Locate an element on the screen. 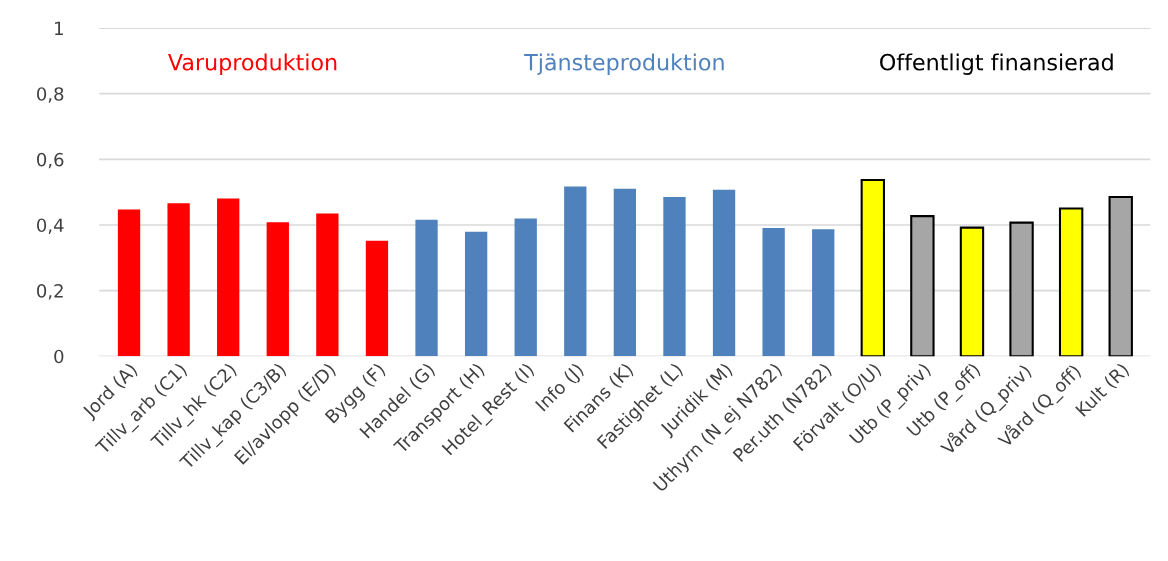 This screenshot has height=561, width=1168. y-tick-label: 1 is located at coordinates (59, 28).